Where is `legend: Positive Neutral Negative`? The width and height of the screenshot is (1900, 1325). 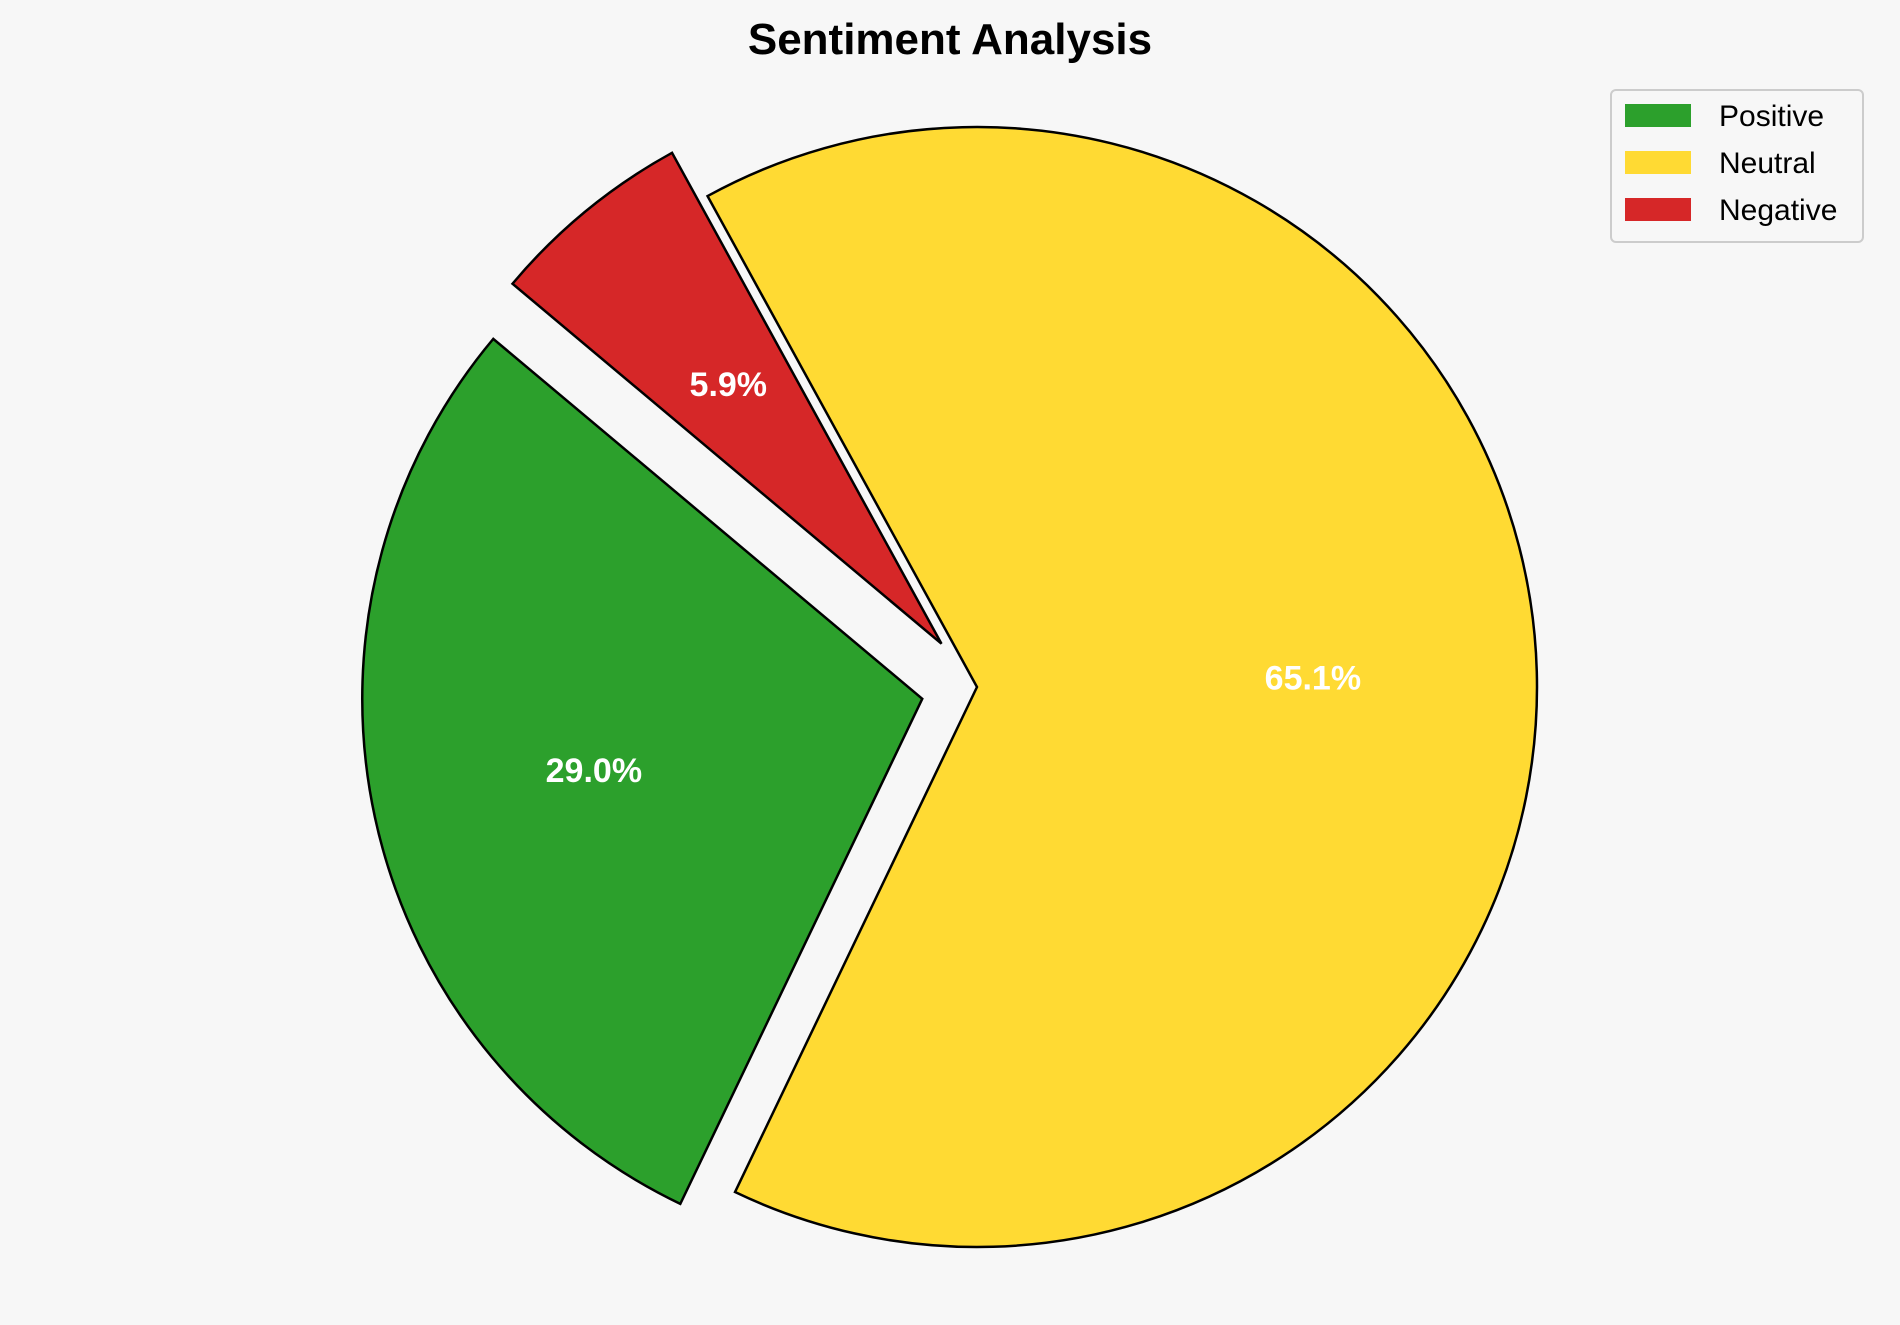 legend: Positive Neutral Negative is located at coordinates (1737, 166).